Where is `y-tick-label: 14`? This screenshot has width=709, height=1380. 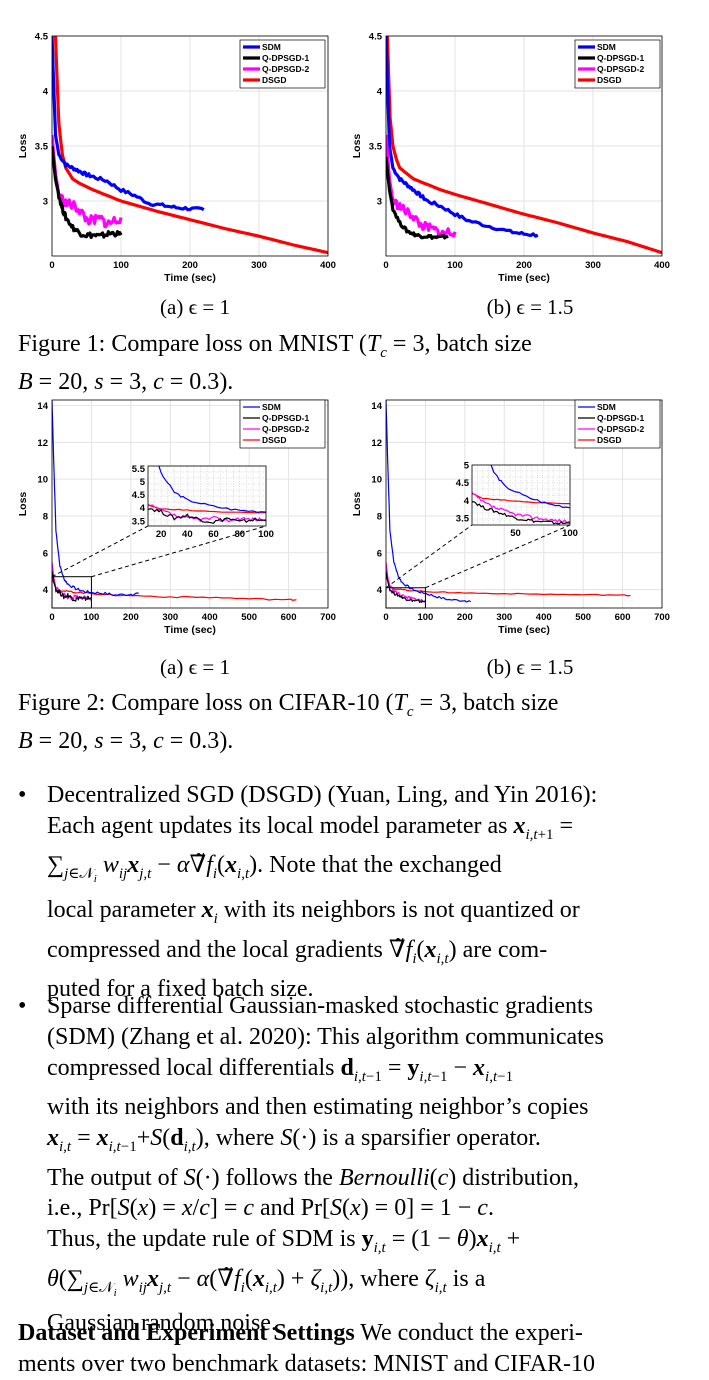
y-tick-label: 14 is located at coordinates (376, 406).